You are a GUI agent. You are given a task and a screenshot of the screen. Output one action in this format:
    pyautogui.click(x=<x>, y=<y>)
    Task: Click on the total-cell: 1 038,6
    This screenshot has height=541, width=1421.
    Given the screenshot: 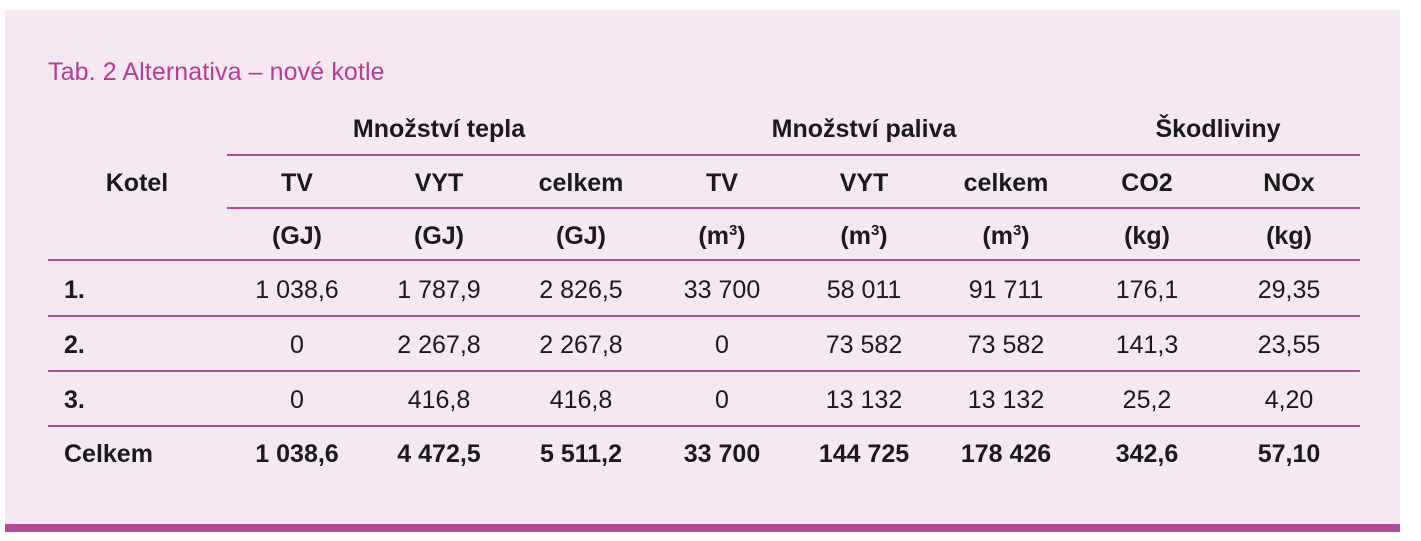 What is the action you would take?
    pyautogui.click(x=297, y=454)
    